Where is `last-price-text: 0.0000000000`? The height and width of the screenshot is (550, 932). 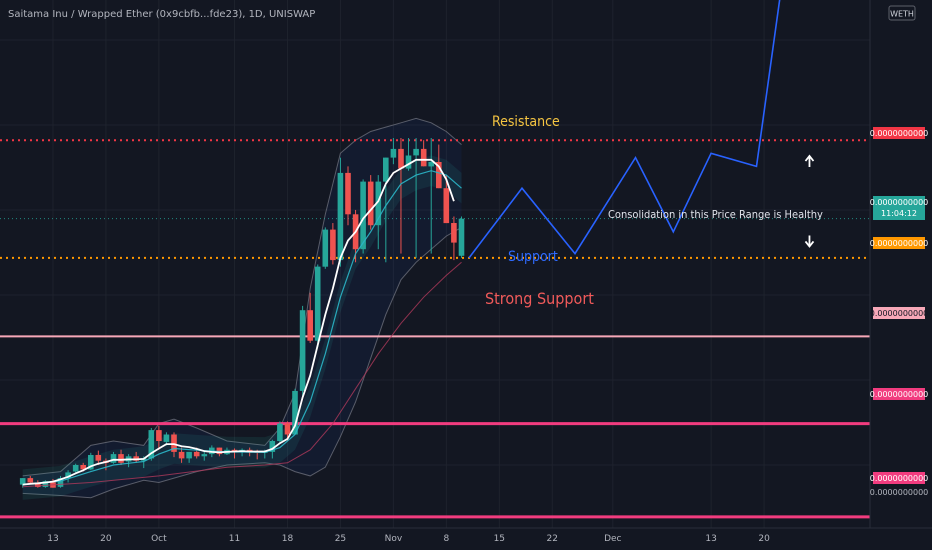 last-price-text: 0.0000000000 is located at coordinates (899, 202).